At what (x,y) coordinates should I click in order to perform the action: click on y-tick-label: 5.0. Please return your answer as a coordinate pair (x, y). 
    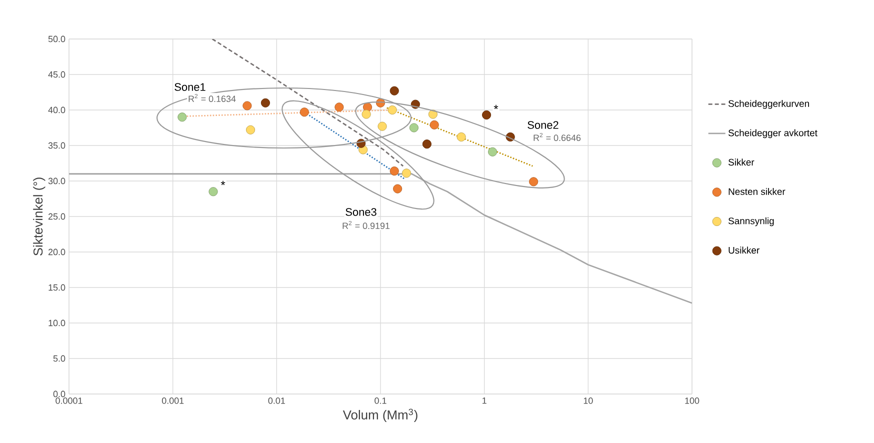
    Looking at the image, I should click on (59, 358).